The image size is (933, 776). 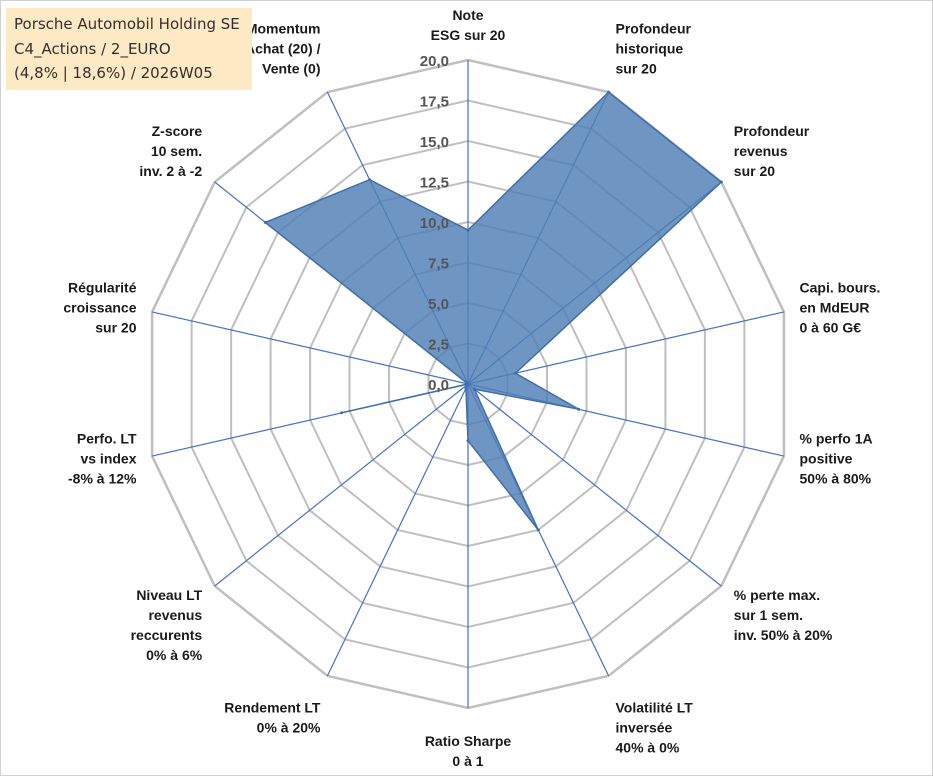 What do you see at coordinates (836, 479) in the screenshot?
I see `axis-label-line: 50% à 80%` at bounding box center [836, 479].